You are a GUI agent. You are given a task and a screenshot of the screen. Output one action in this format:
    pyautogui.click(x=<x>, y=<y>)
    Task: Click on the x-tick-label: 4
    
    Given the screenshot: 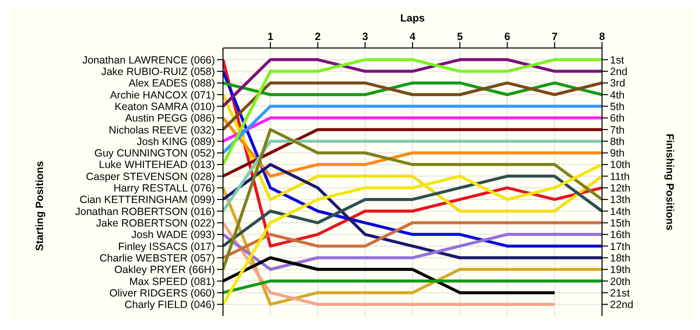 What is the action you would take?
    pyautogui.click(x=413, y=37)
    